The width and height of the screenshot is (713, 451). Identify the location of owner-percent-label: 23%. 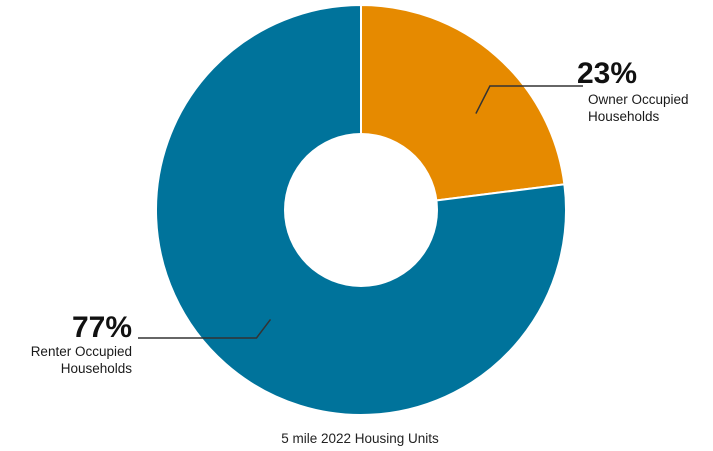
(607, 73).